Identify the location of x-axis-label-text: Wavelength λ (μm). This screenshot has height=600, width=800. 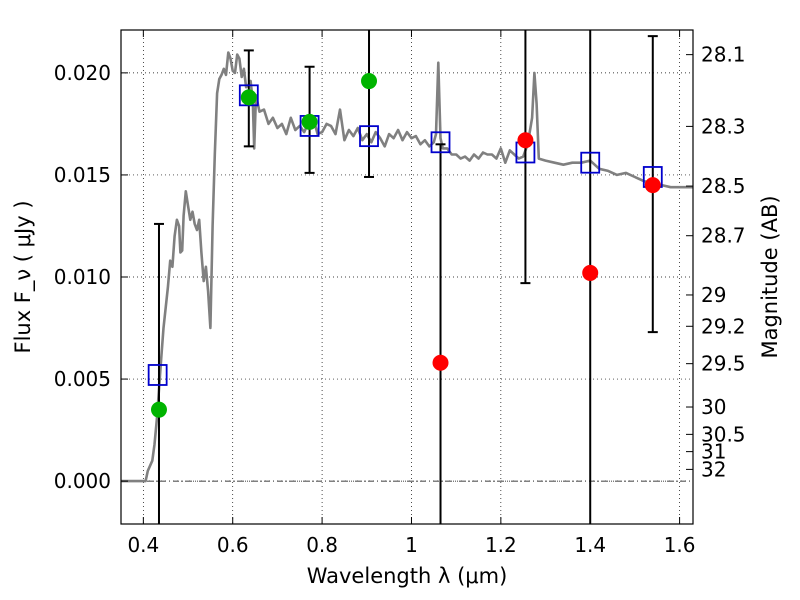
(407, 576).